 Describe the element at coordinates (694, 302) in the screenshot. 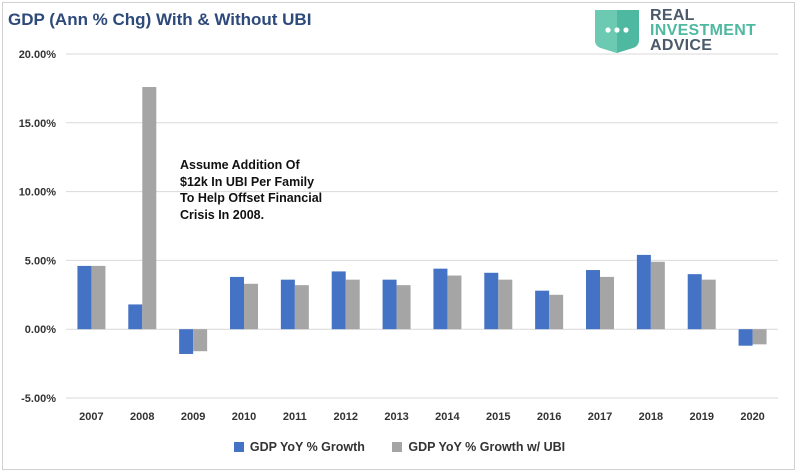

I see `bar-gdp-2019` at that location.